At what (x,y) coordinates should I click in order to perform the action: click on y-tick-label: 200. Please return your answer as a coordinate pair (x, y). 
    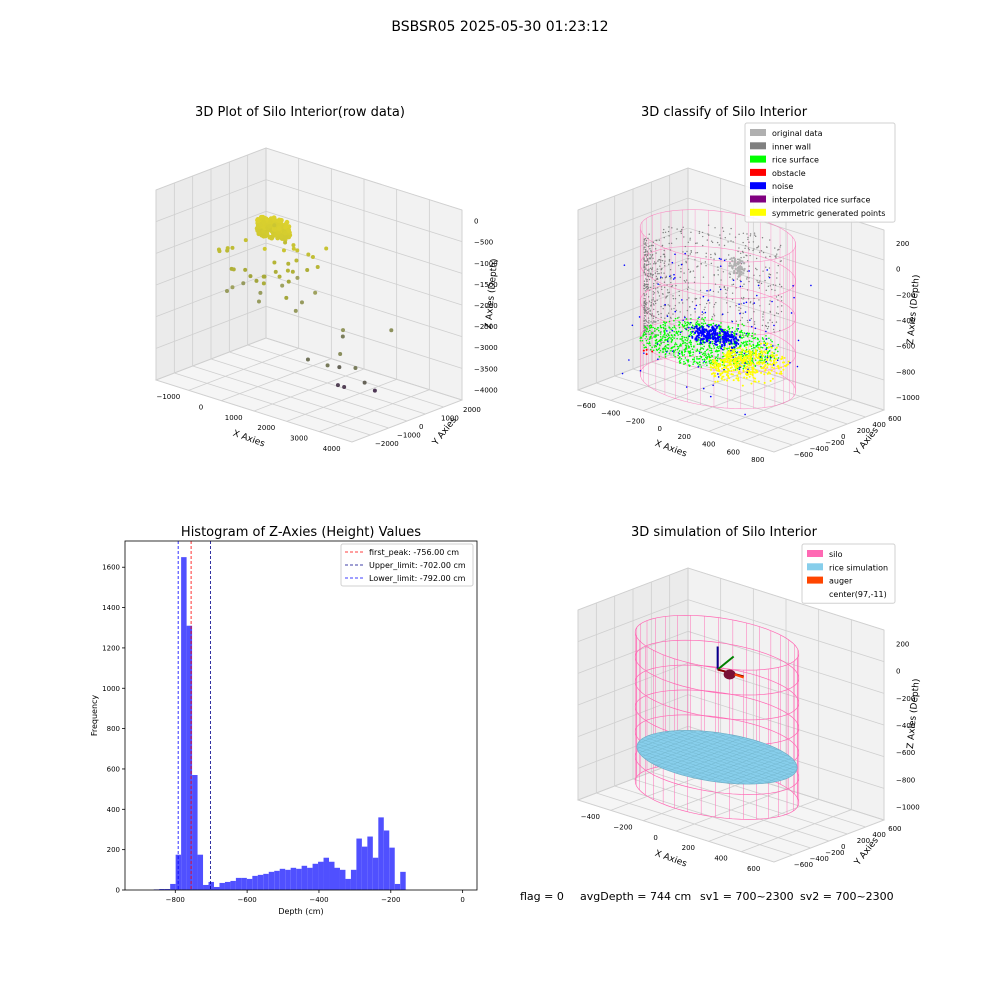
    Looking at the image, I should click on (113, 850).